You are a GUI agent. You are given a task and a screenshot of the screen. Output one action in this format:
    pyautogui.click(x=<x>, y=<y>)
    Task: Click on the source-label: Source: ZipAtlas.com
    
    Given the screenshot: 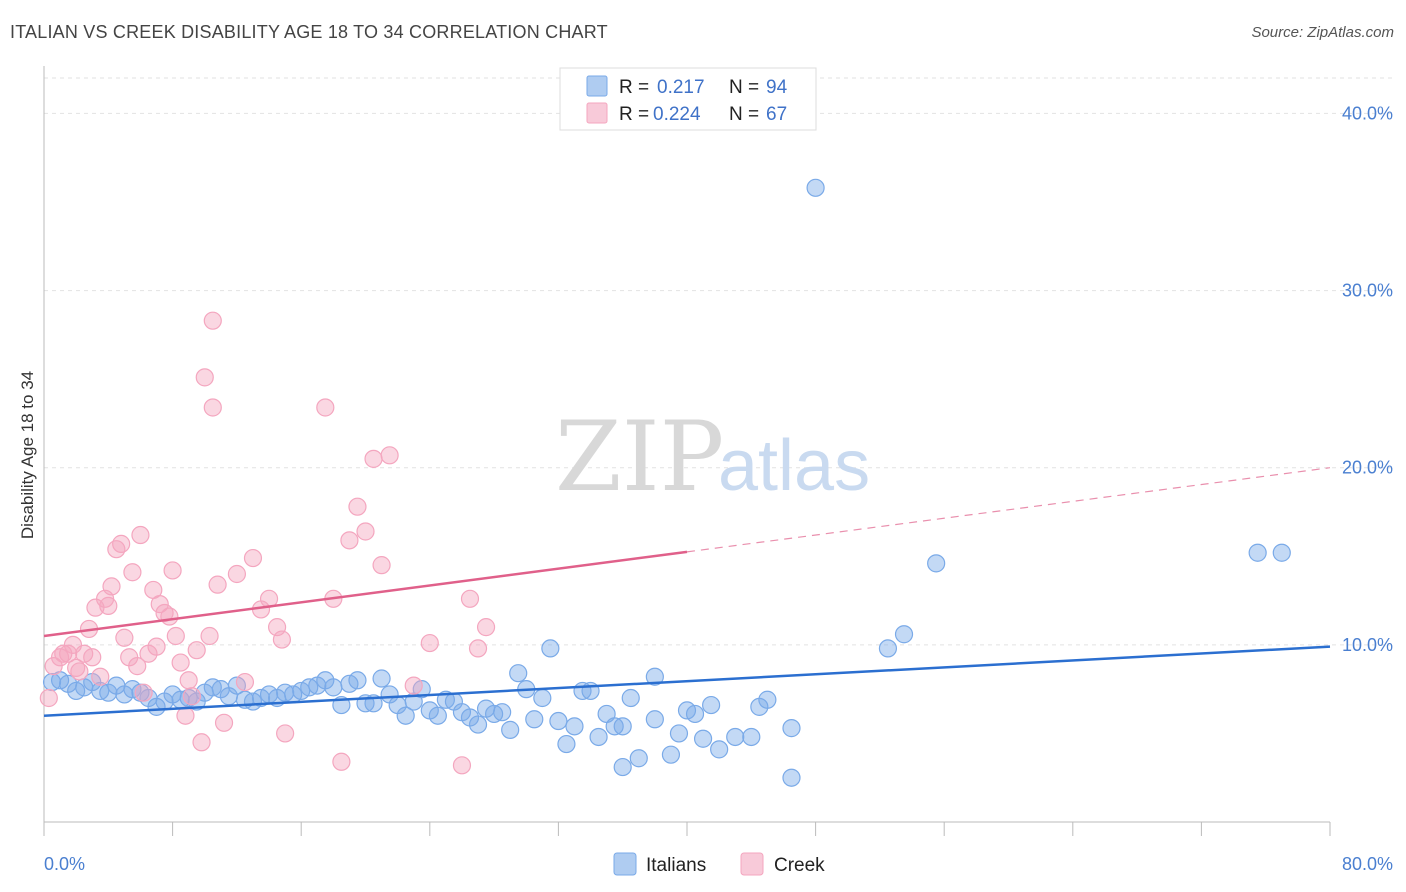 What is the action you would take?
    pyautogui.click(x=1322, y=32)
    